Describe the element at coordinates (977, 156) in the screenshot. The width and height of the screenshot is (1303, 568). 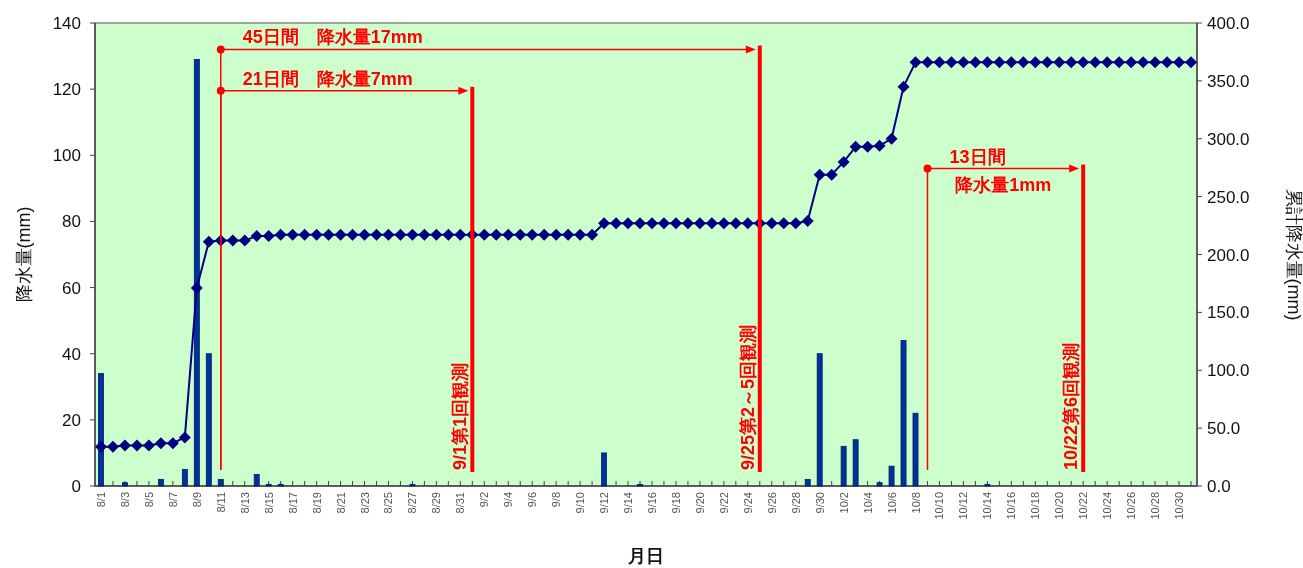
I see `annotation: 13日間` at that location.